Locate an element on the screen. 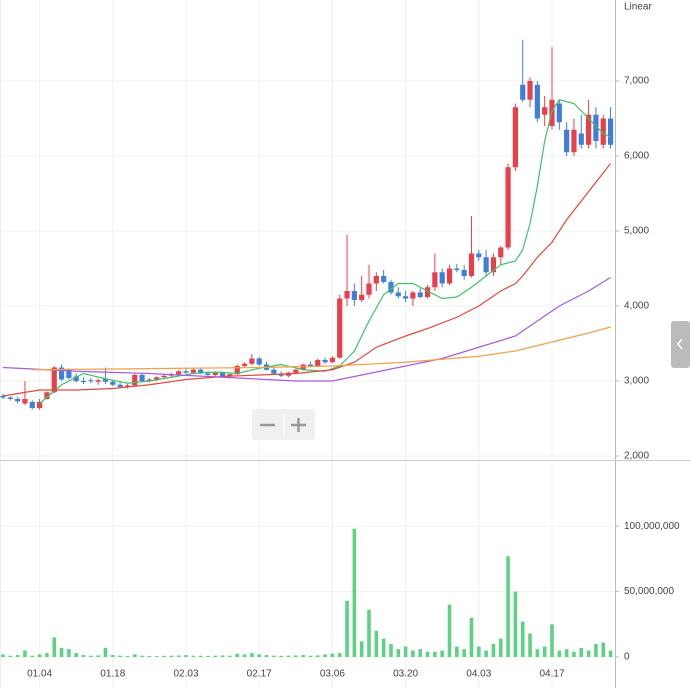 This screenshot has width=690, height=693. y-tick-label: 4,000 is located at coordinates (636, 306).